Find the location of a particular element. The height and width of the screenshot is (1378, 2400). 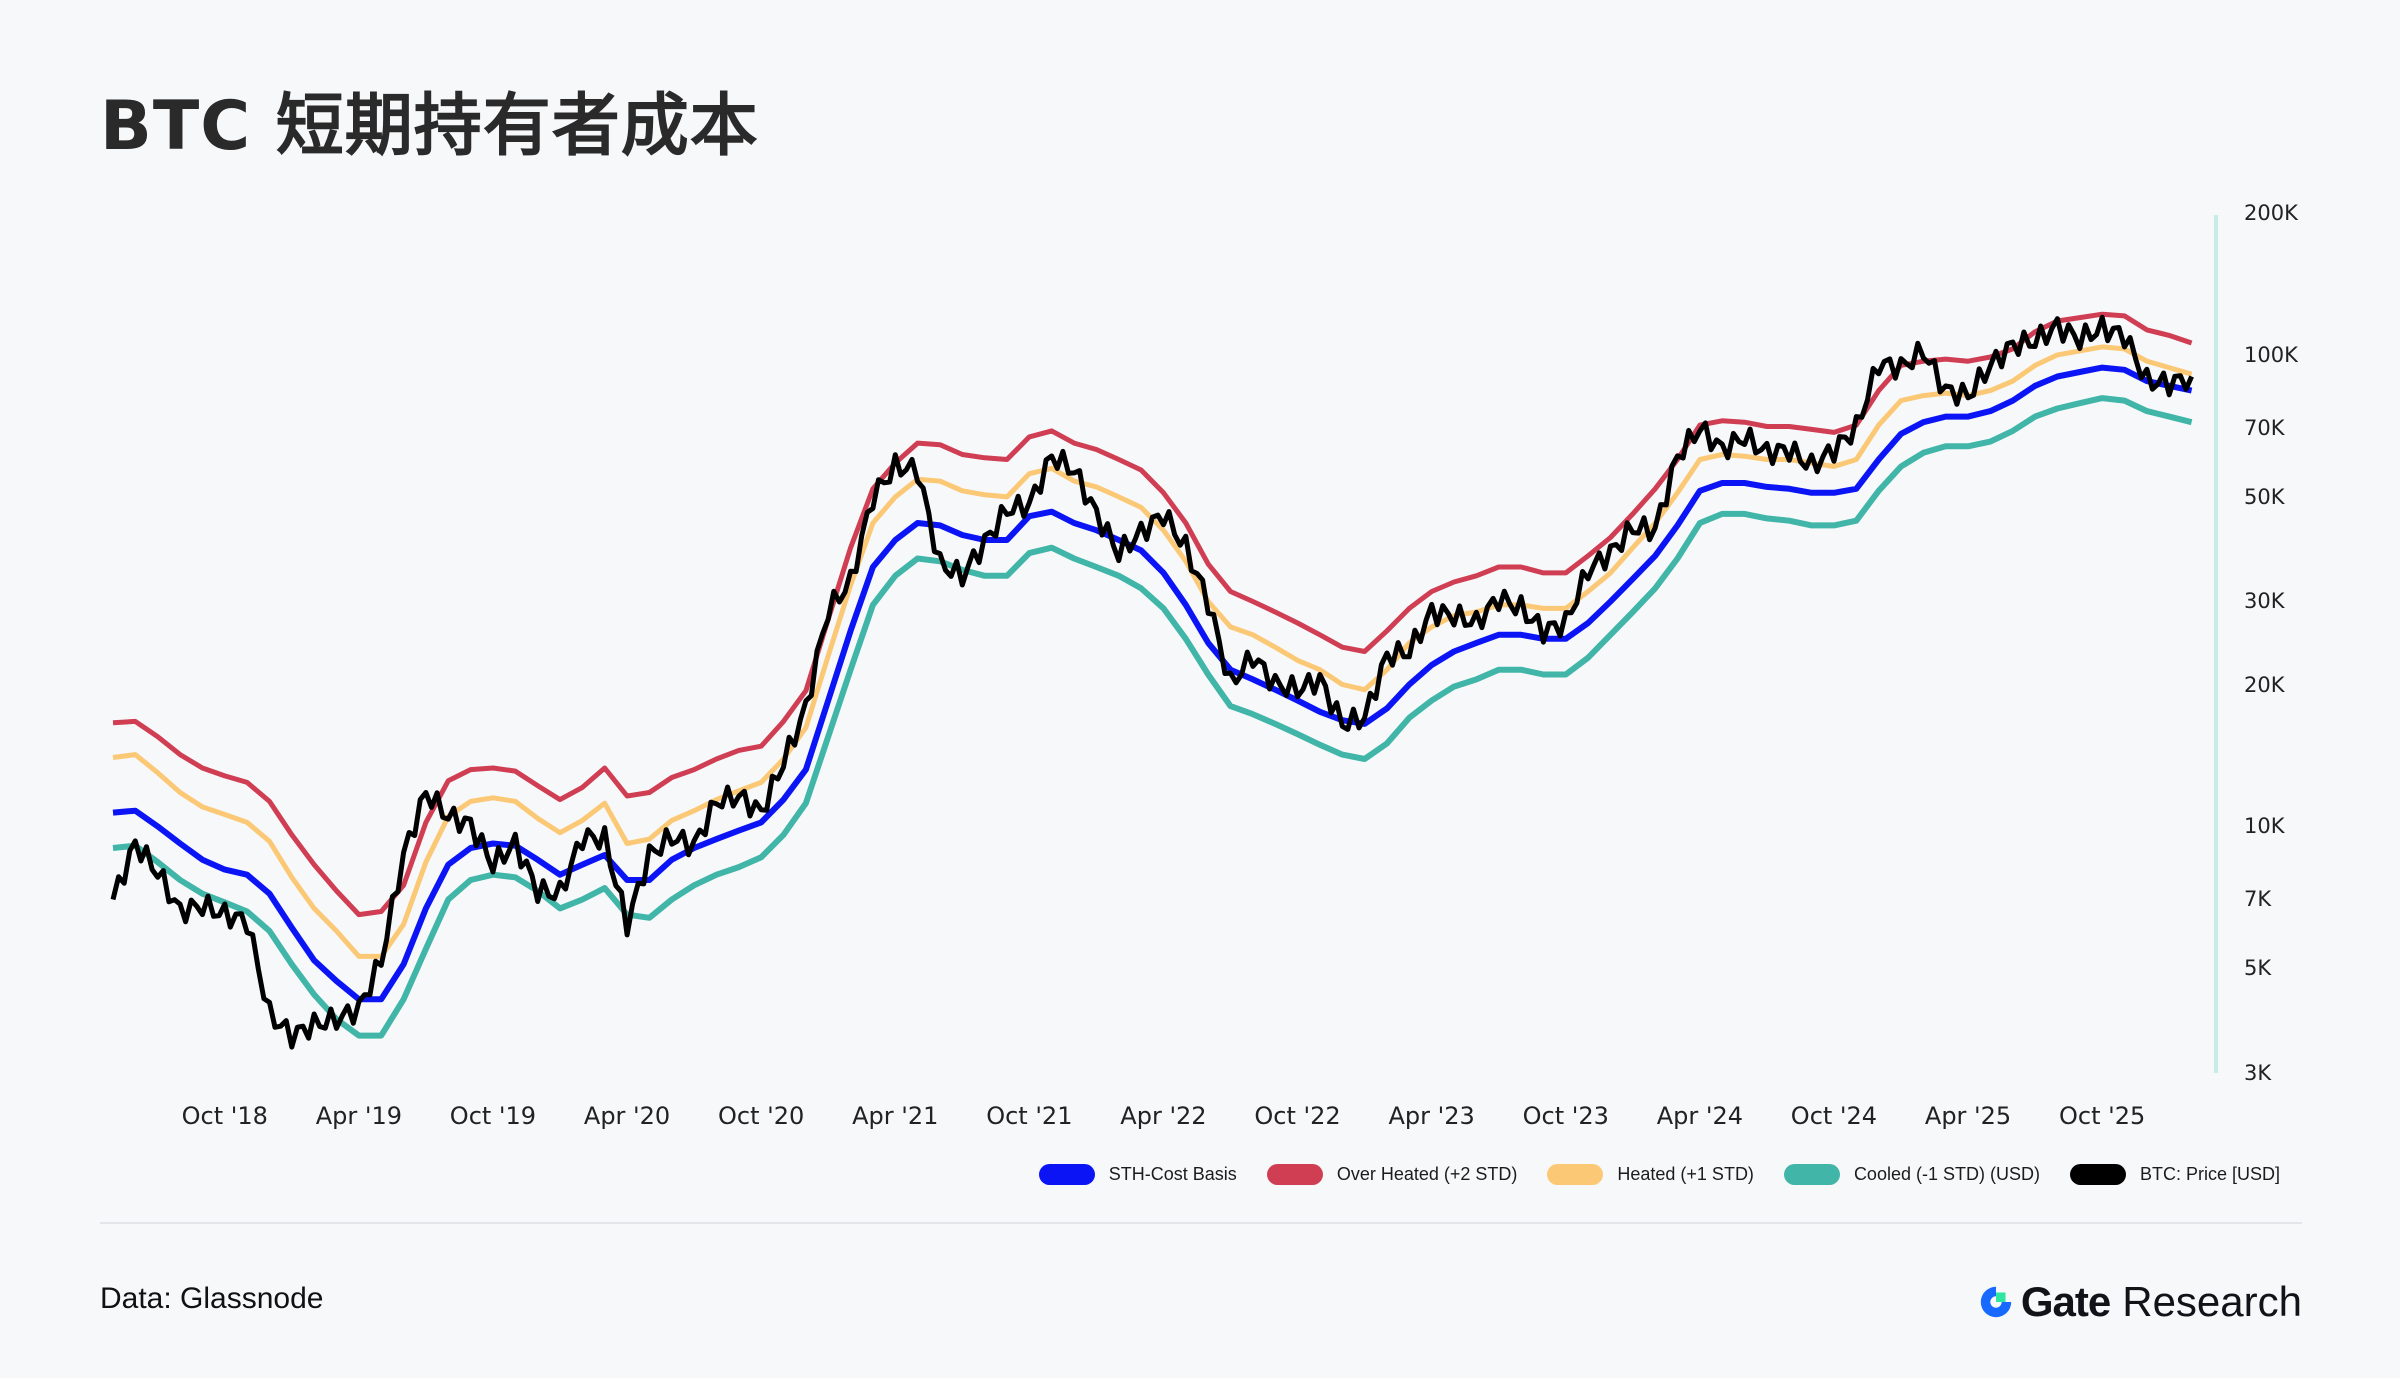

y-tick-label: 3K is located at coordinates (2258, 1072).